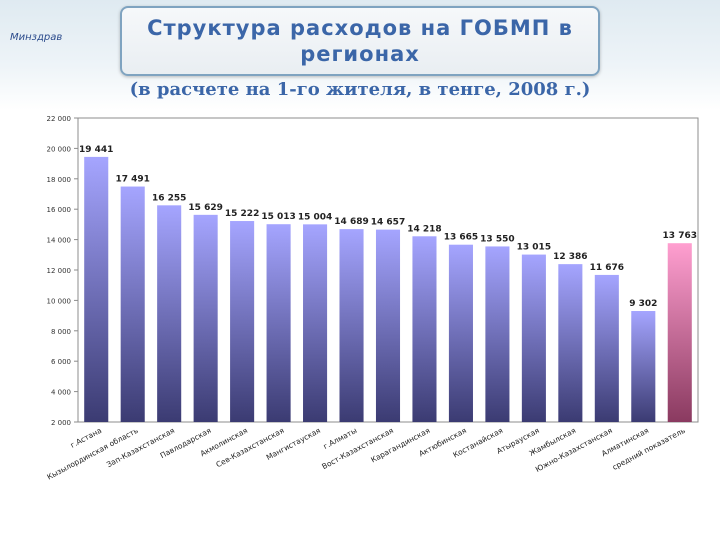 The image size is (720, 540). Describe the element at coordinates (61, 393) in the screenshot. I see `y-tick-label: 4 000` at that location.